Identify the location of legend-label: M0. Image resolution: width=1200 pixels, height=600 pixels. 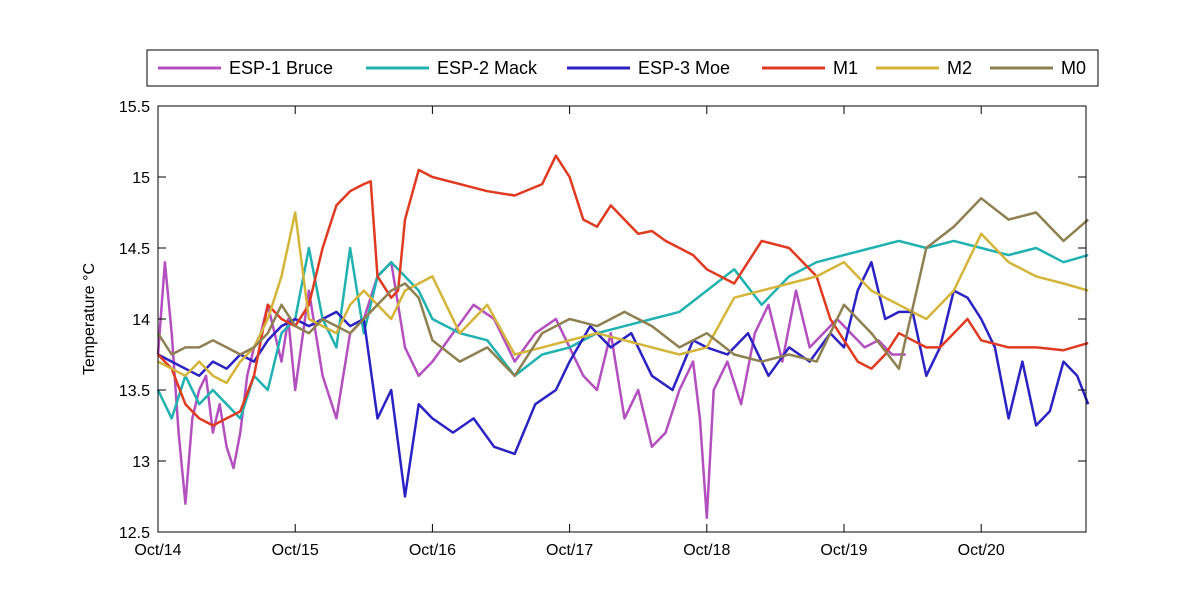
(1073, 68).